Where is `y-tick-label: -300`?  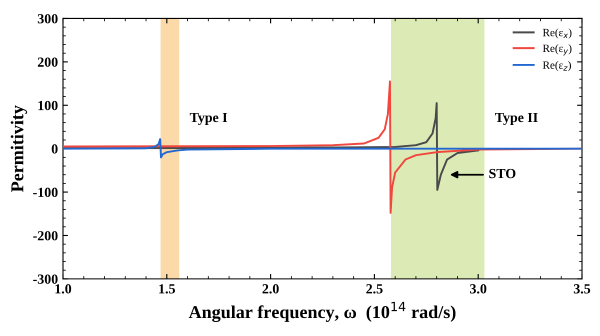 y-tick-label: -300 is located at coordinates (45, 279).